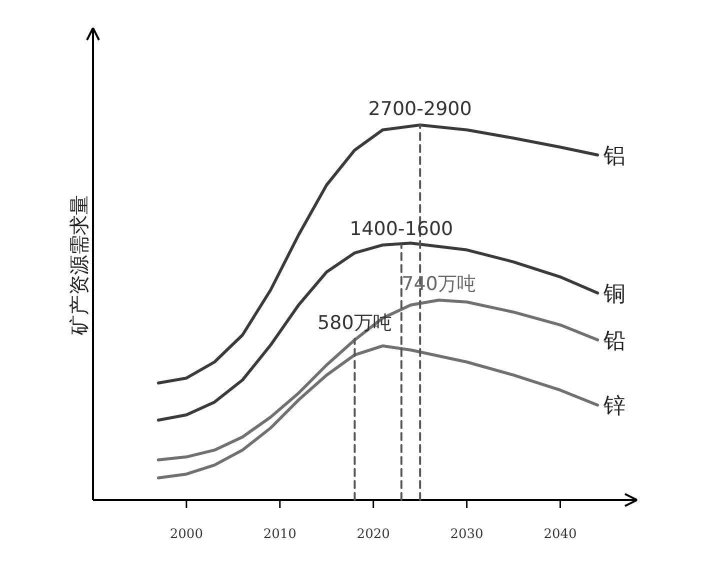  Describe the element at coordinates (467, 534) in the screenshot. I see `x-tick-label: 2030` at that location.